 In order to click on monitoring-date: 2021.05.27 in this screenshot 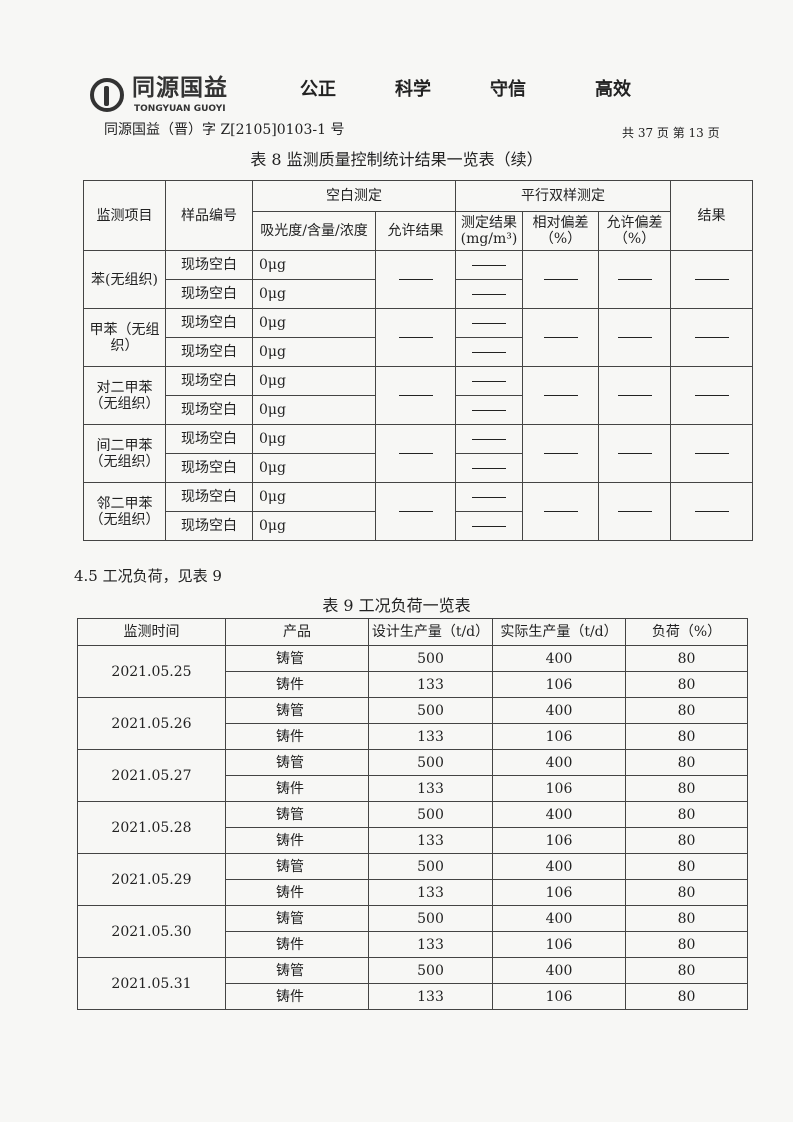, I will do `click(151, 775)`.